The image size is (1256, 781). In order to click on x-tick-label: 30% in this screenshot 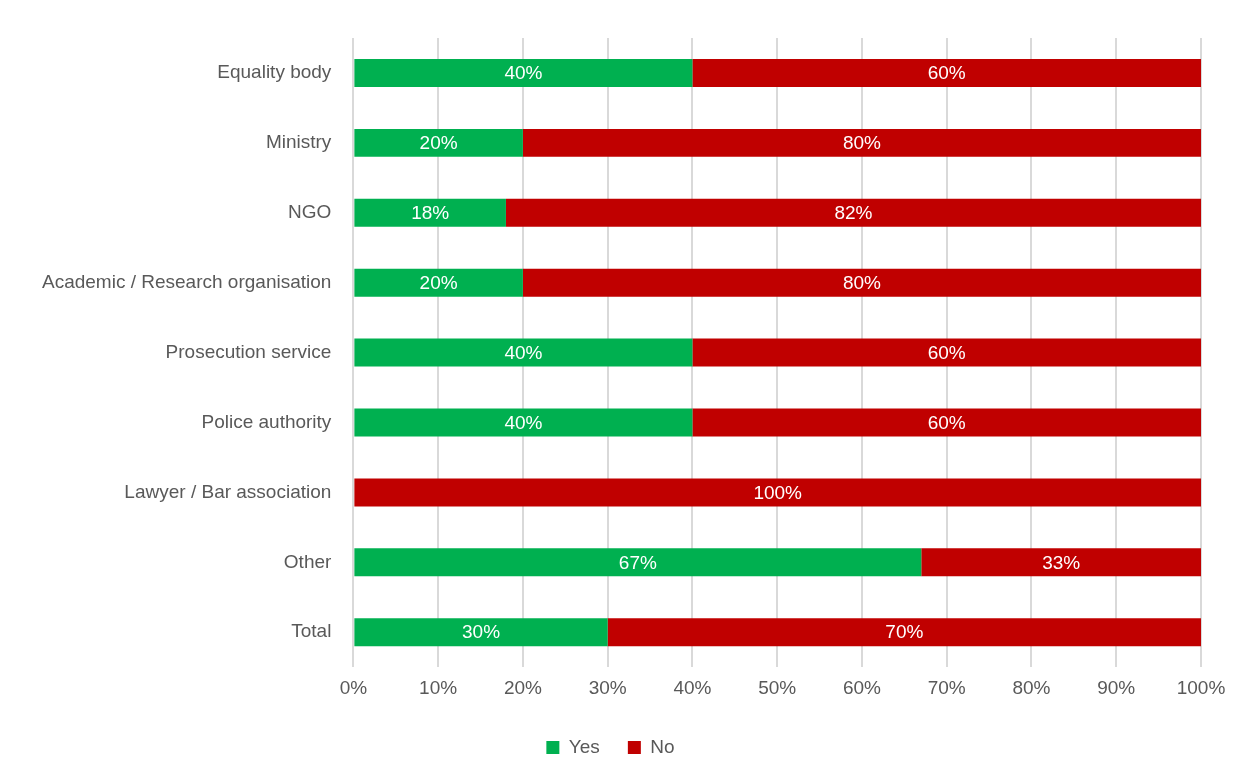, I will do `click(607, 687)`.